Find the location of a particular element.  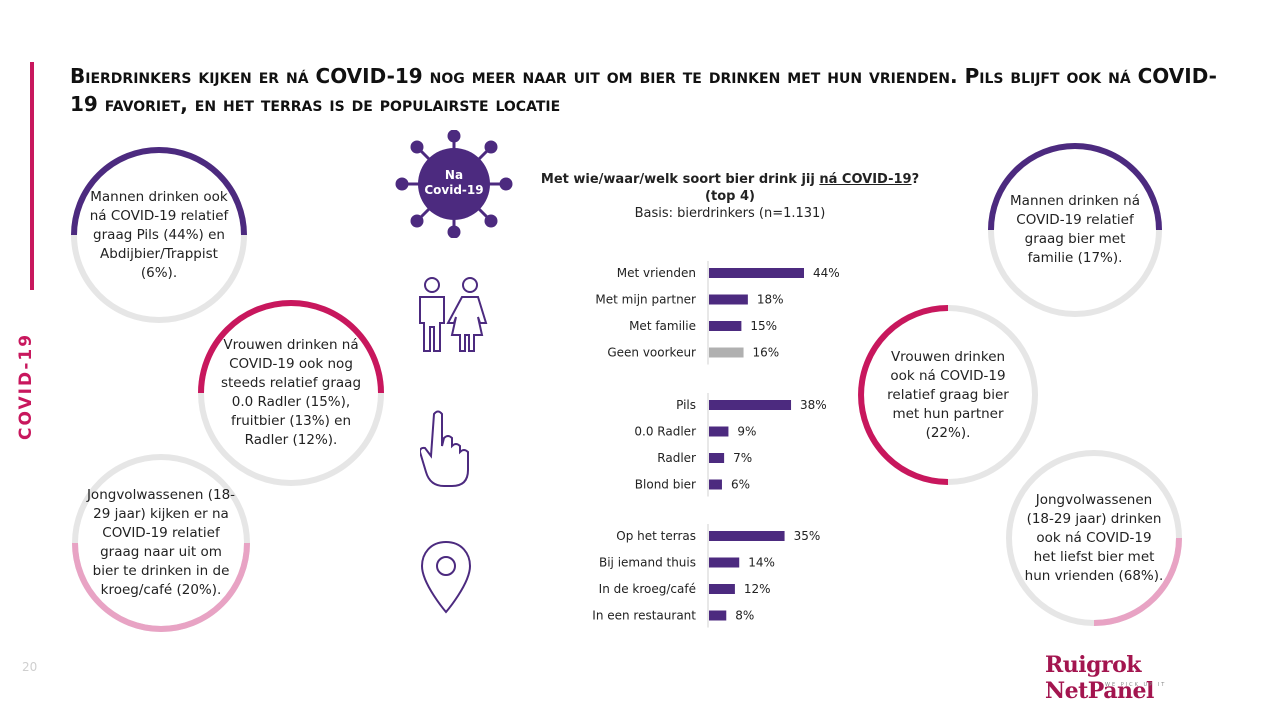

page-number: 20 is located at coordinates (30, 667).